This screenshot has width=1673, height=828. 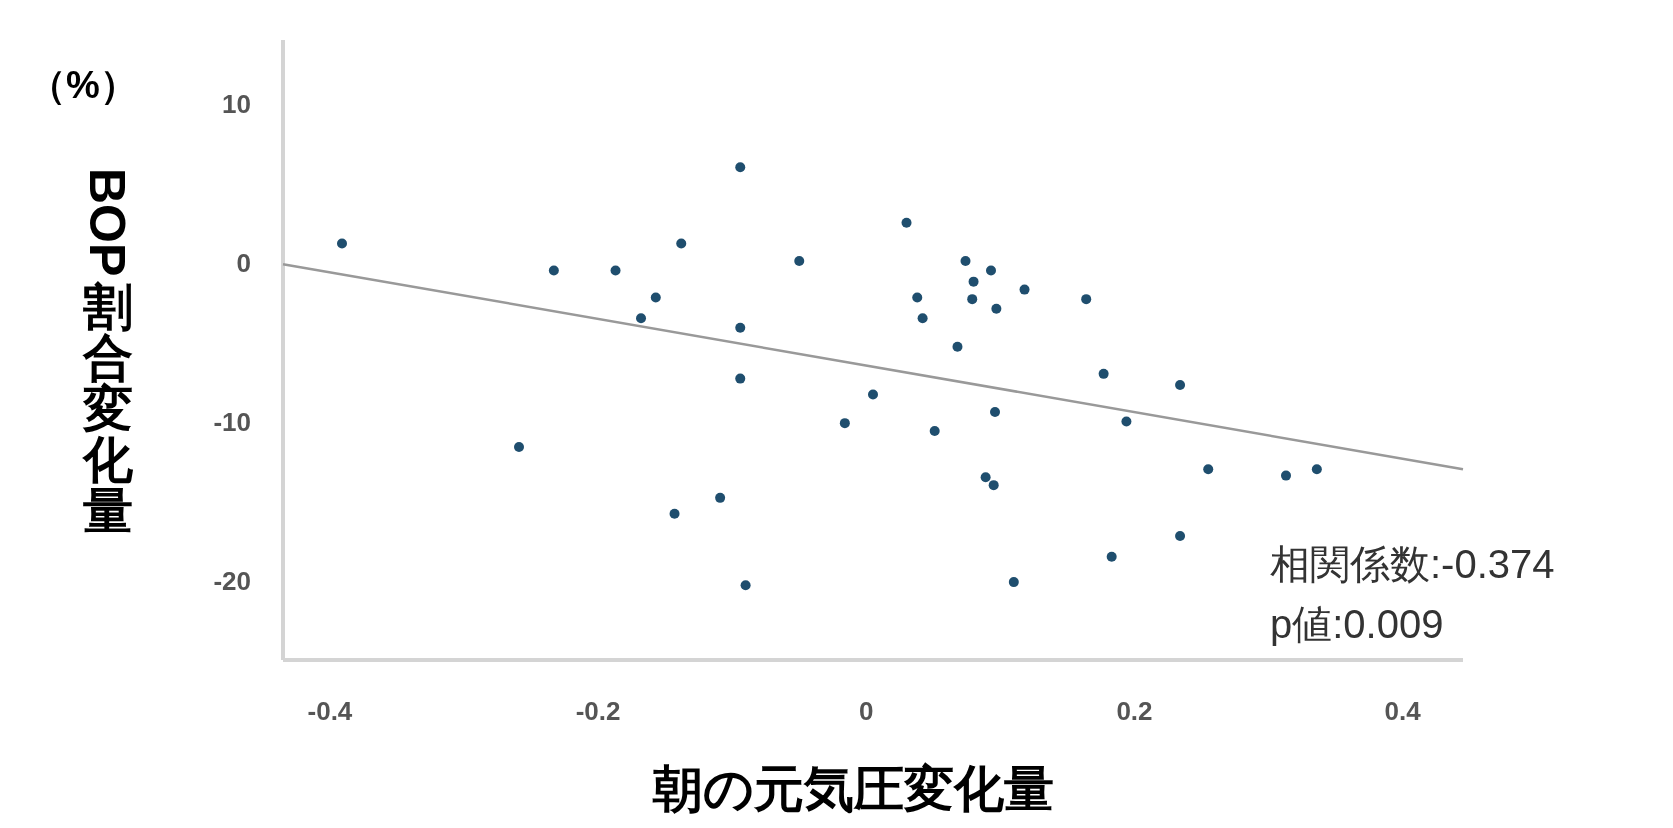 I want to click on y-tick-label: -10, so click(x=232, y=421).